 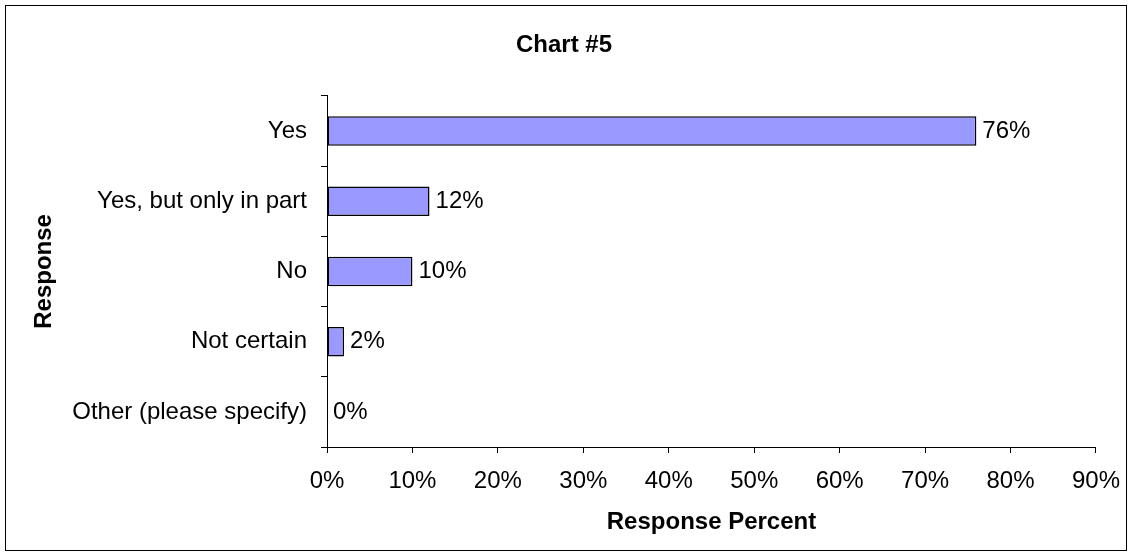 I want to click on y-tick-label: Yes, so click(x=287, y=129).